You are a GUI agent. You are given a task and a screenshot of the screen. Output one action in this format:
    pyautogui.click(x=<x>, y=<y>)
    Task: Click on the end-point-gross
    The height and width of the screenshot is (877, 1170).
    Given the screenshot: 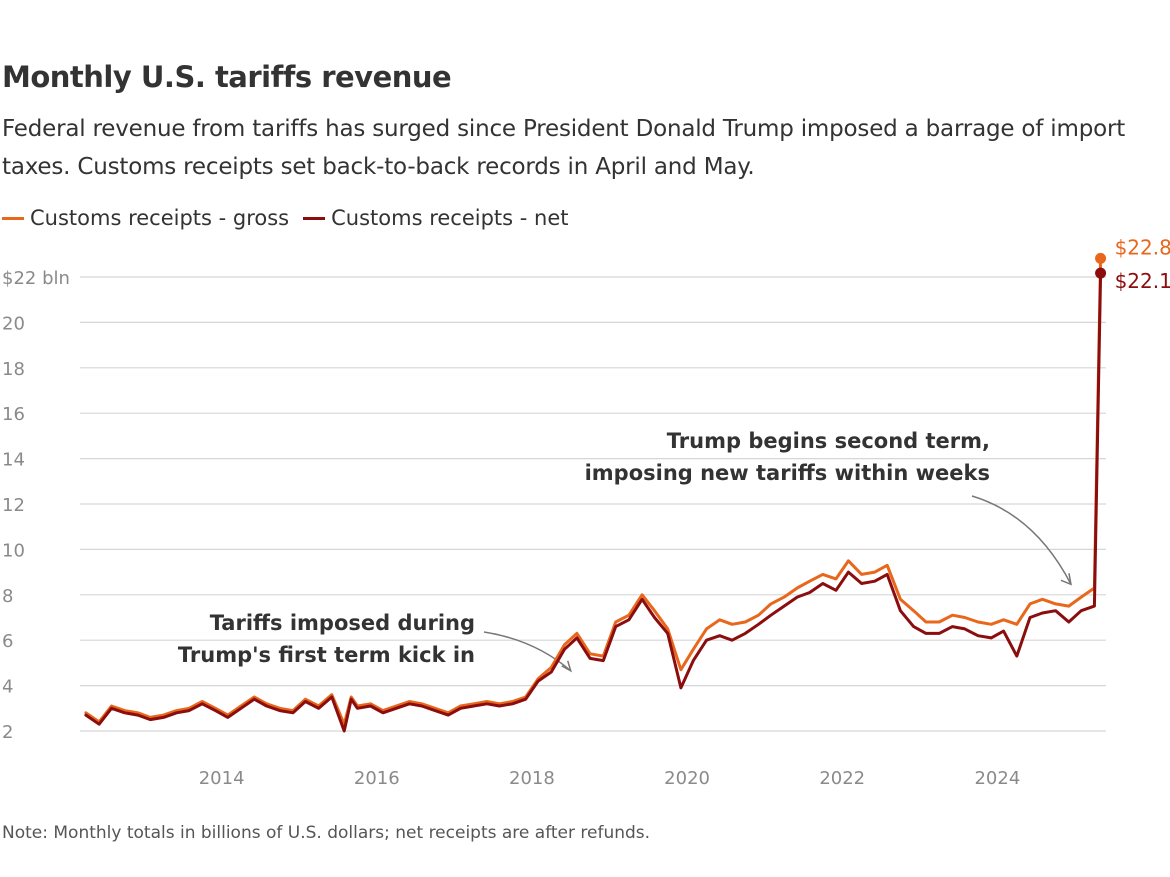 What is the action you would take?
    pyautogui.click(x=1101, y=258)
    